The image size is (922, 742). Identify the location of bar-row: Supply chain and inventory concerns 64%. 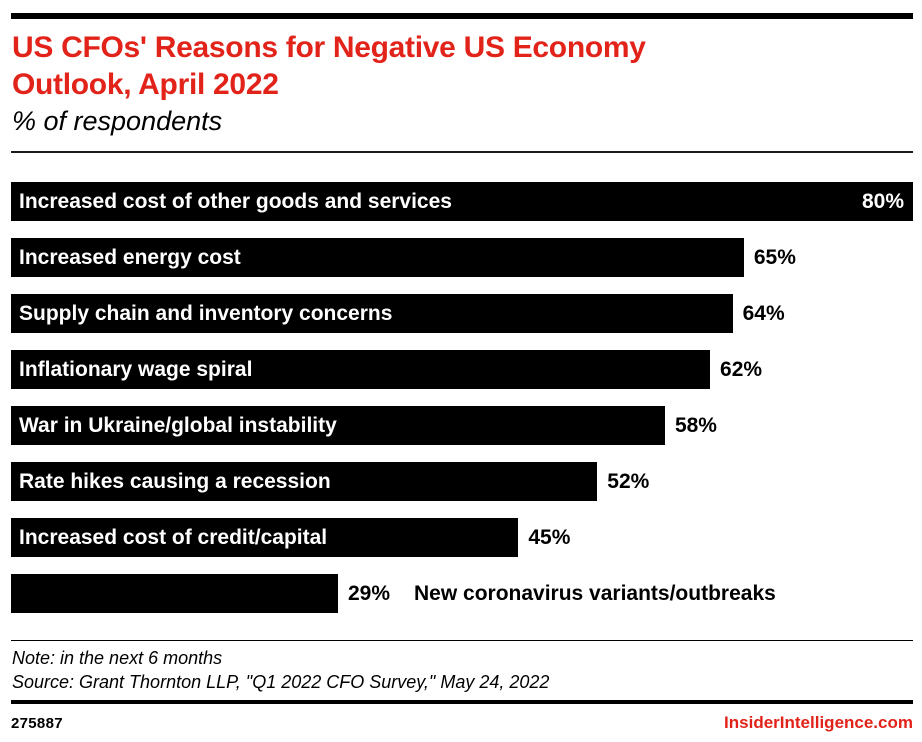
(462, 313).